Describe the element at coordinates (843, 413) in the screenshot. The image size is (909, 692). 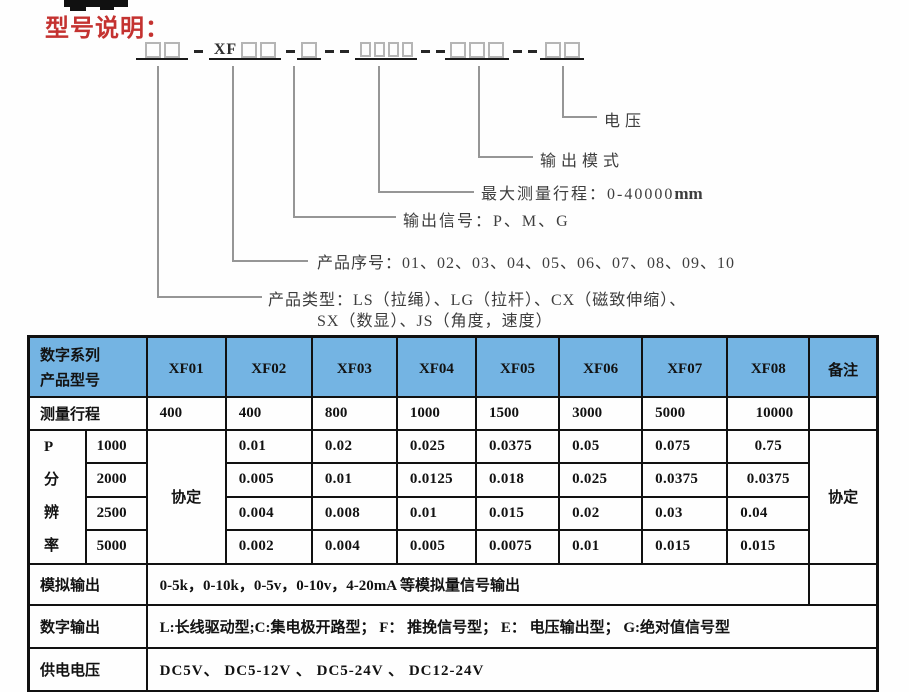
I see `stroke-remark-empty` at that location.